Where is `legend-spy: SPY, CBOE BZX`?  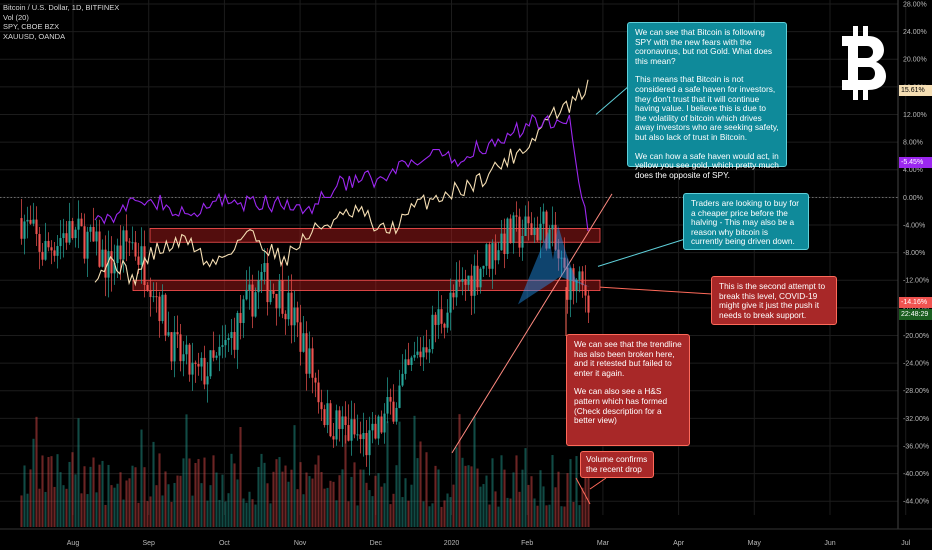
legend-spy: SPY, CBOE BZX is located at coordinates (31, 27).